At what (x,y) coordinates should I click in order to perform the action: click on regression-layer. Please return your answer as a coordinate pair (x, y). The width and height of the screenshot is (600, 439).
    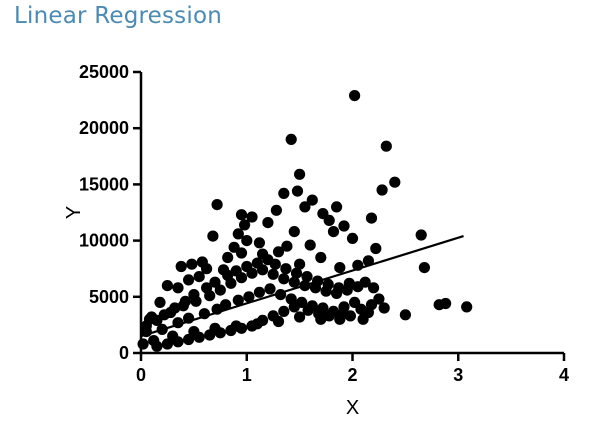
    Looking at the image, I should click on (302, 286).